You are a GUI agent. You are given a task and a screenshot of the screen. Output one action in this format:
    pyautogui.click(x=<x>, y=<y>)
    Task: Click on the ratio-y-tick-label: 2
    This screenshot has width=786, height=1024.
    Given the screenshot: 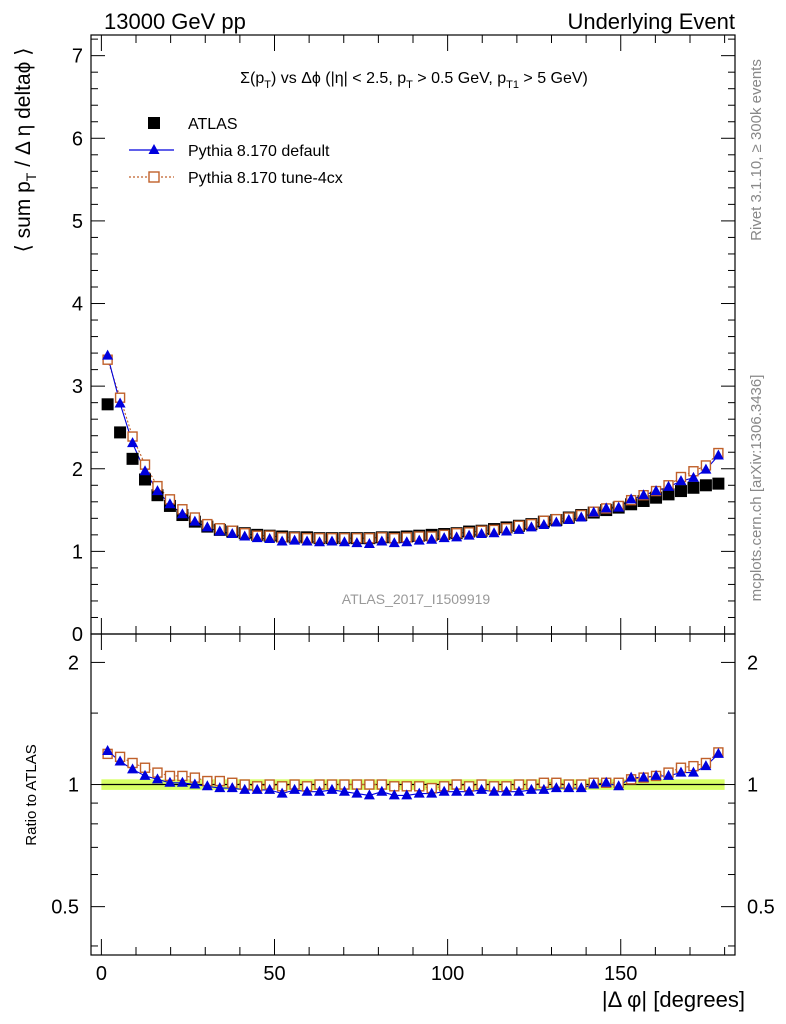 What is the action you would take?
    pyautogui.click(x=73, y=663)
    